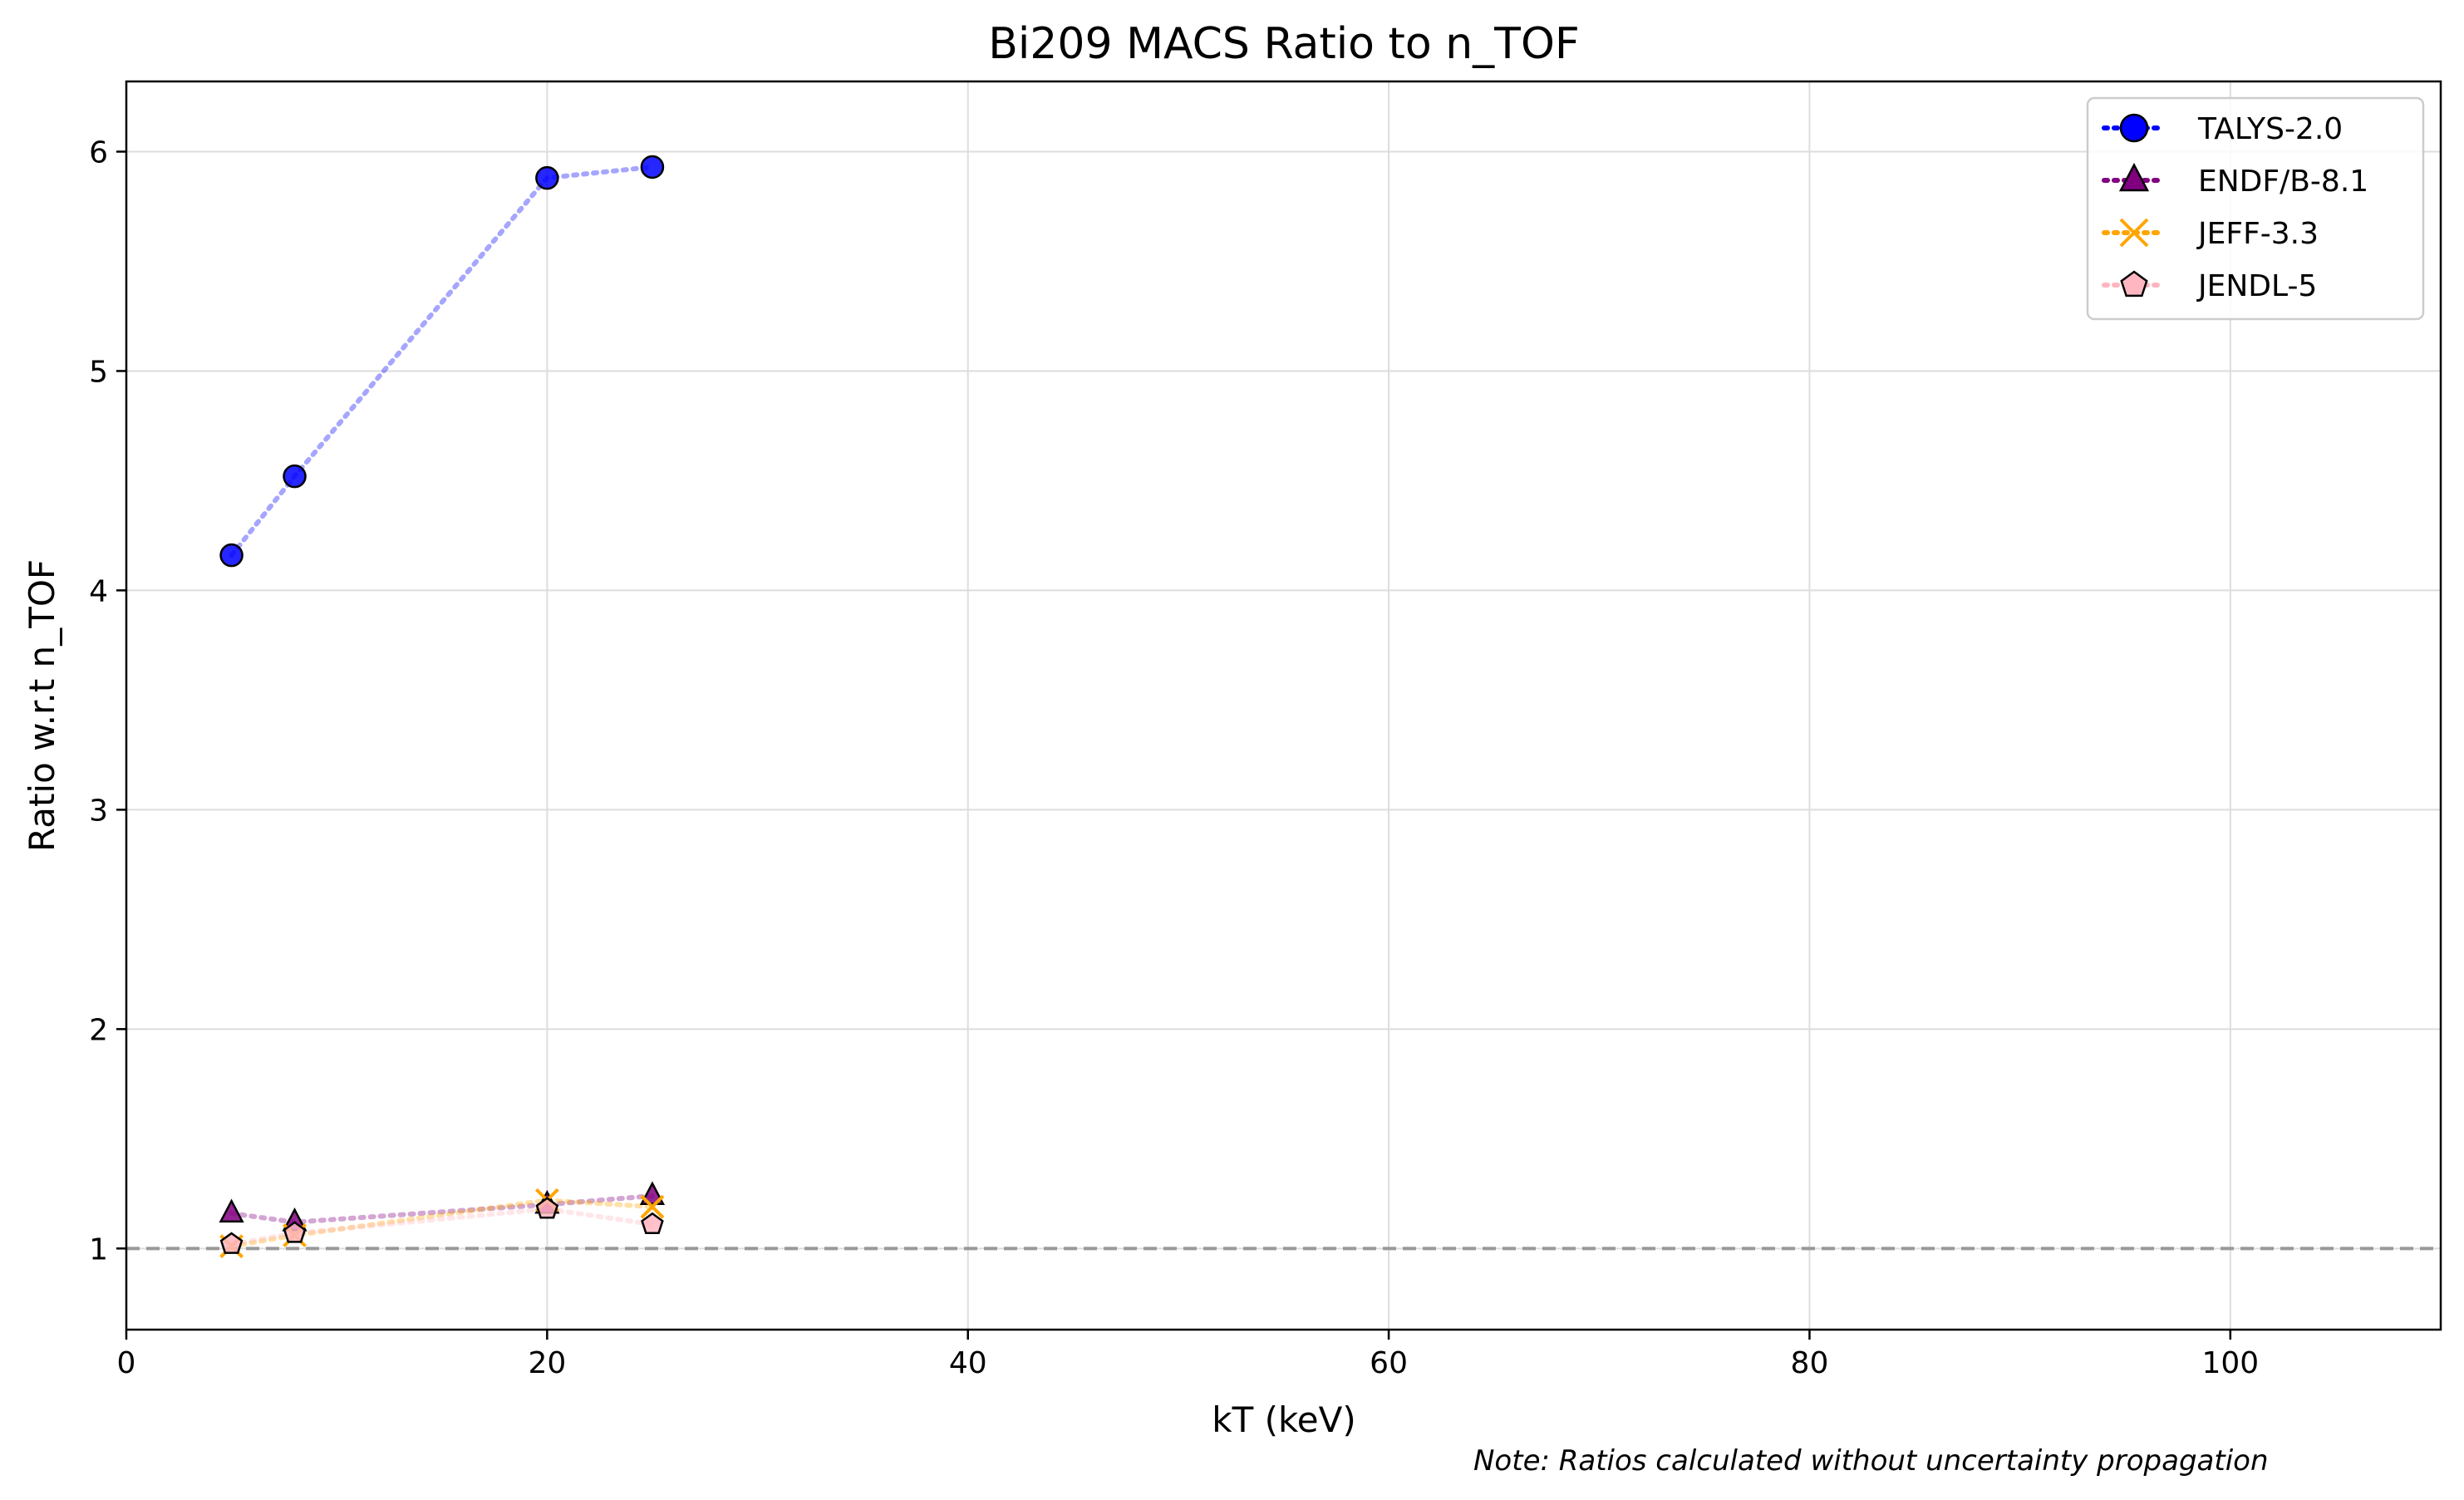 The height and width of the screenshot is (1500, 2464). Describe the element at coordinates (1284, 1419) in the screenshot. I see `x-axis-label: kT (keV)` at that location.